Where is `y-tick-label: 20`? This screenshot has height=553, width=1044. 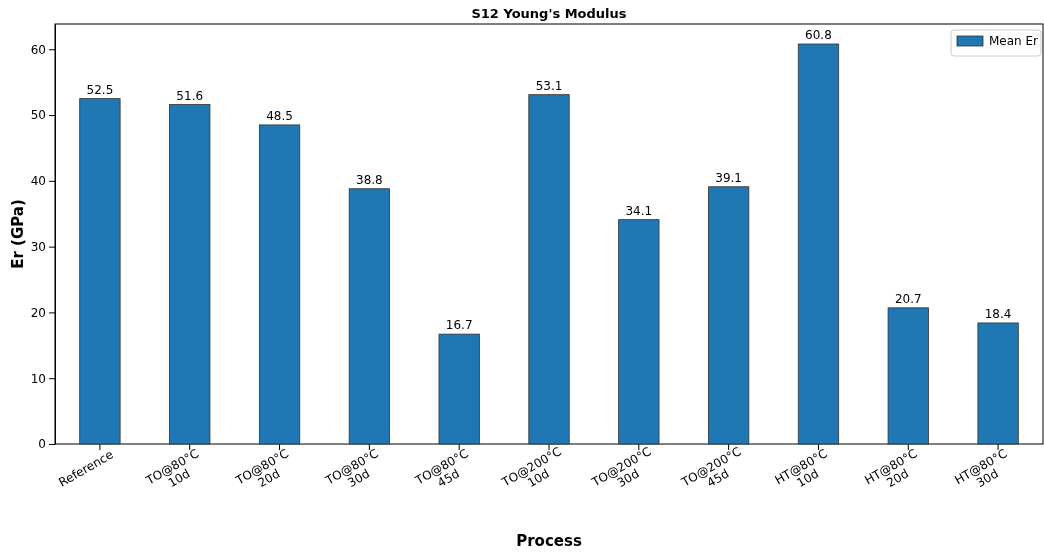 y-tick-label: 20 is located at coordinates (38, 312).